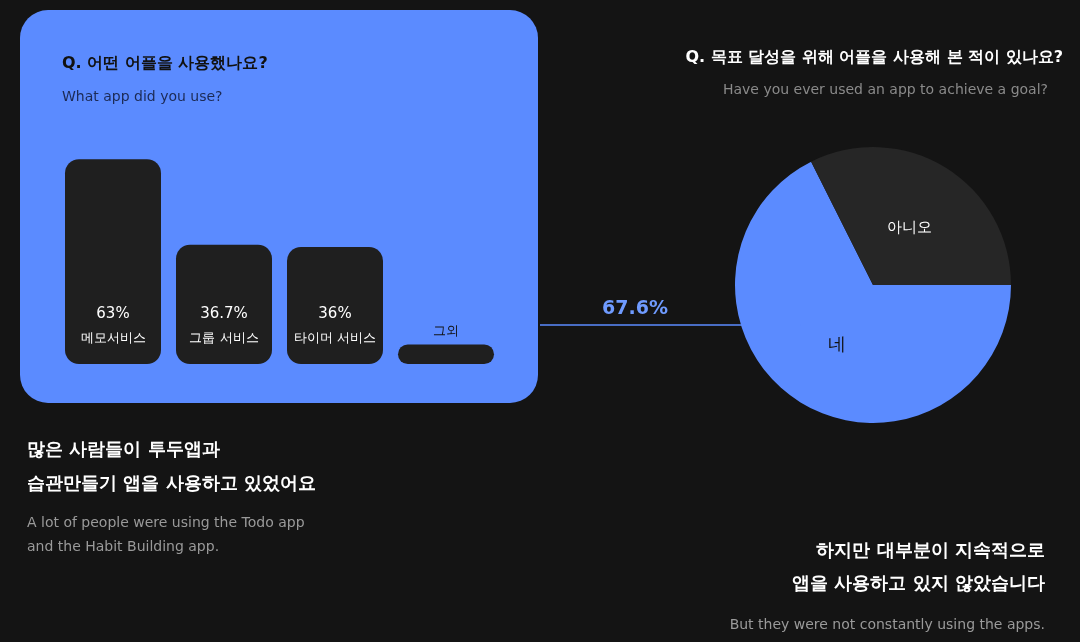 Image resolution: width=1080 pixels, height=642 pixels. What do you see at coordinates (335, 313) in the screenshot?
I see `data-label: 36%` at bounding box center [335, 313].